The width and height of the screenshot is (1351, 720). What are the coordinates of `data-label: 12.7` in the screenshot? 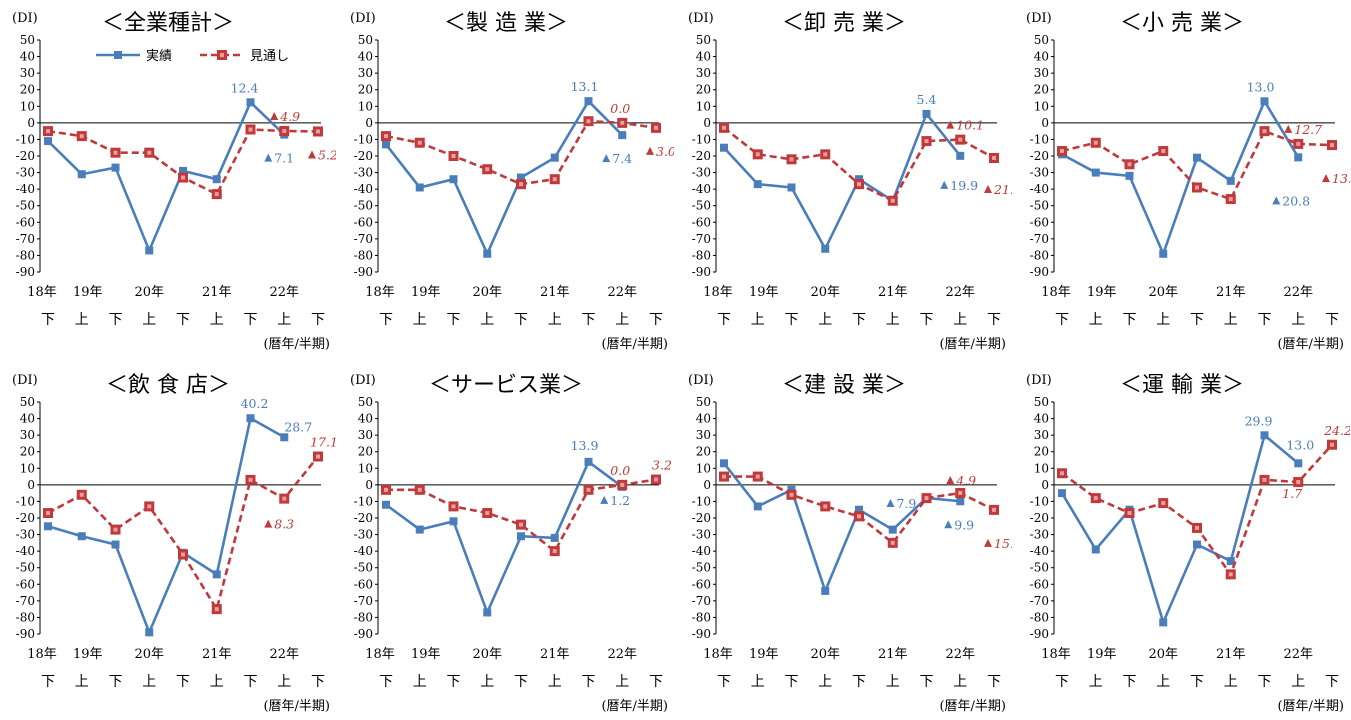 It's located at (1308, 129).